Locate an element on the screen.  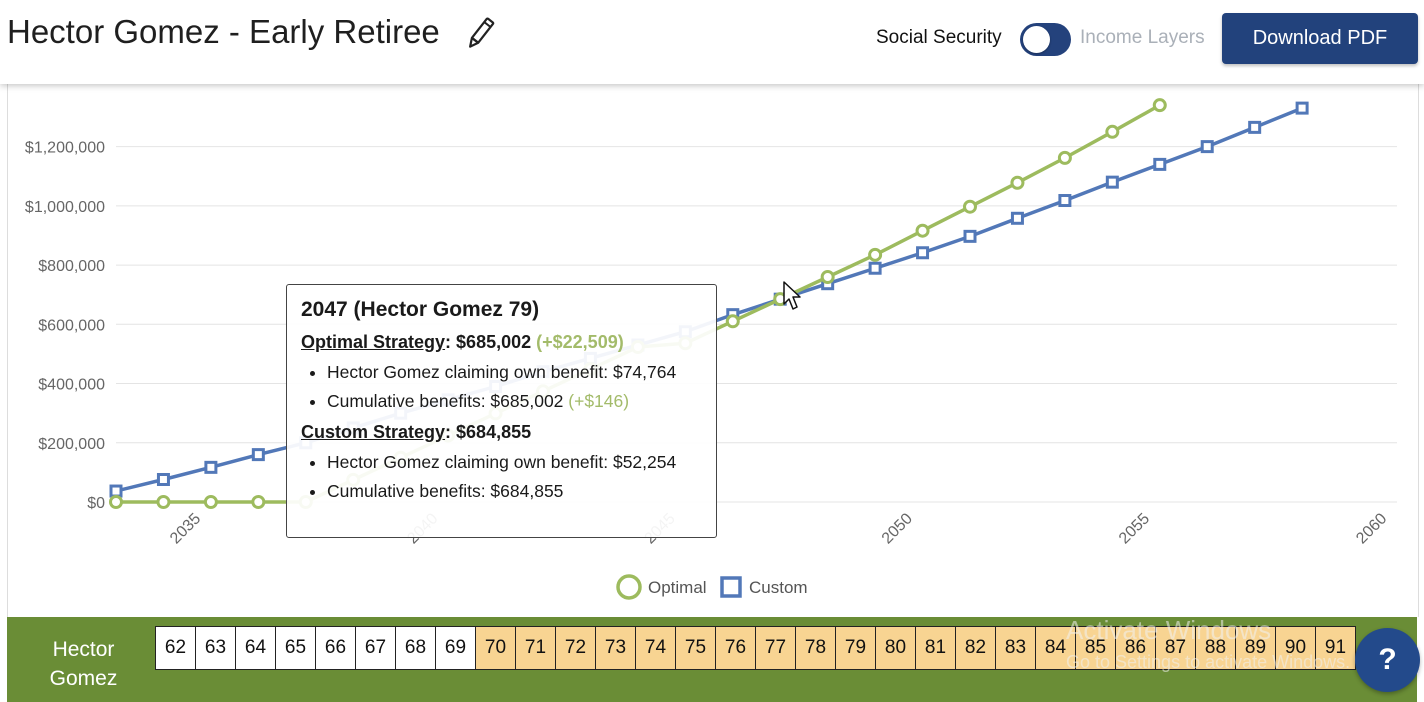
custom-strategy-label: Custom Strategy is located at coordinates (373, 432).